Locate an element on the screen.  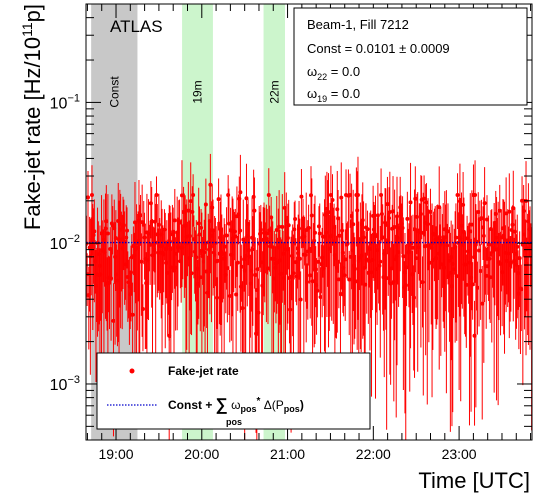
y-tick-label-2: 10⁻¹ is located at coordinates (65, 102).